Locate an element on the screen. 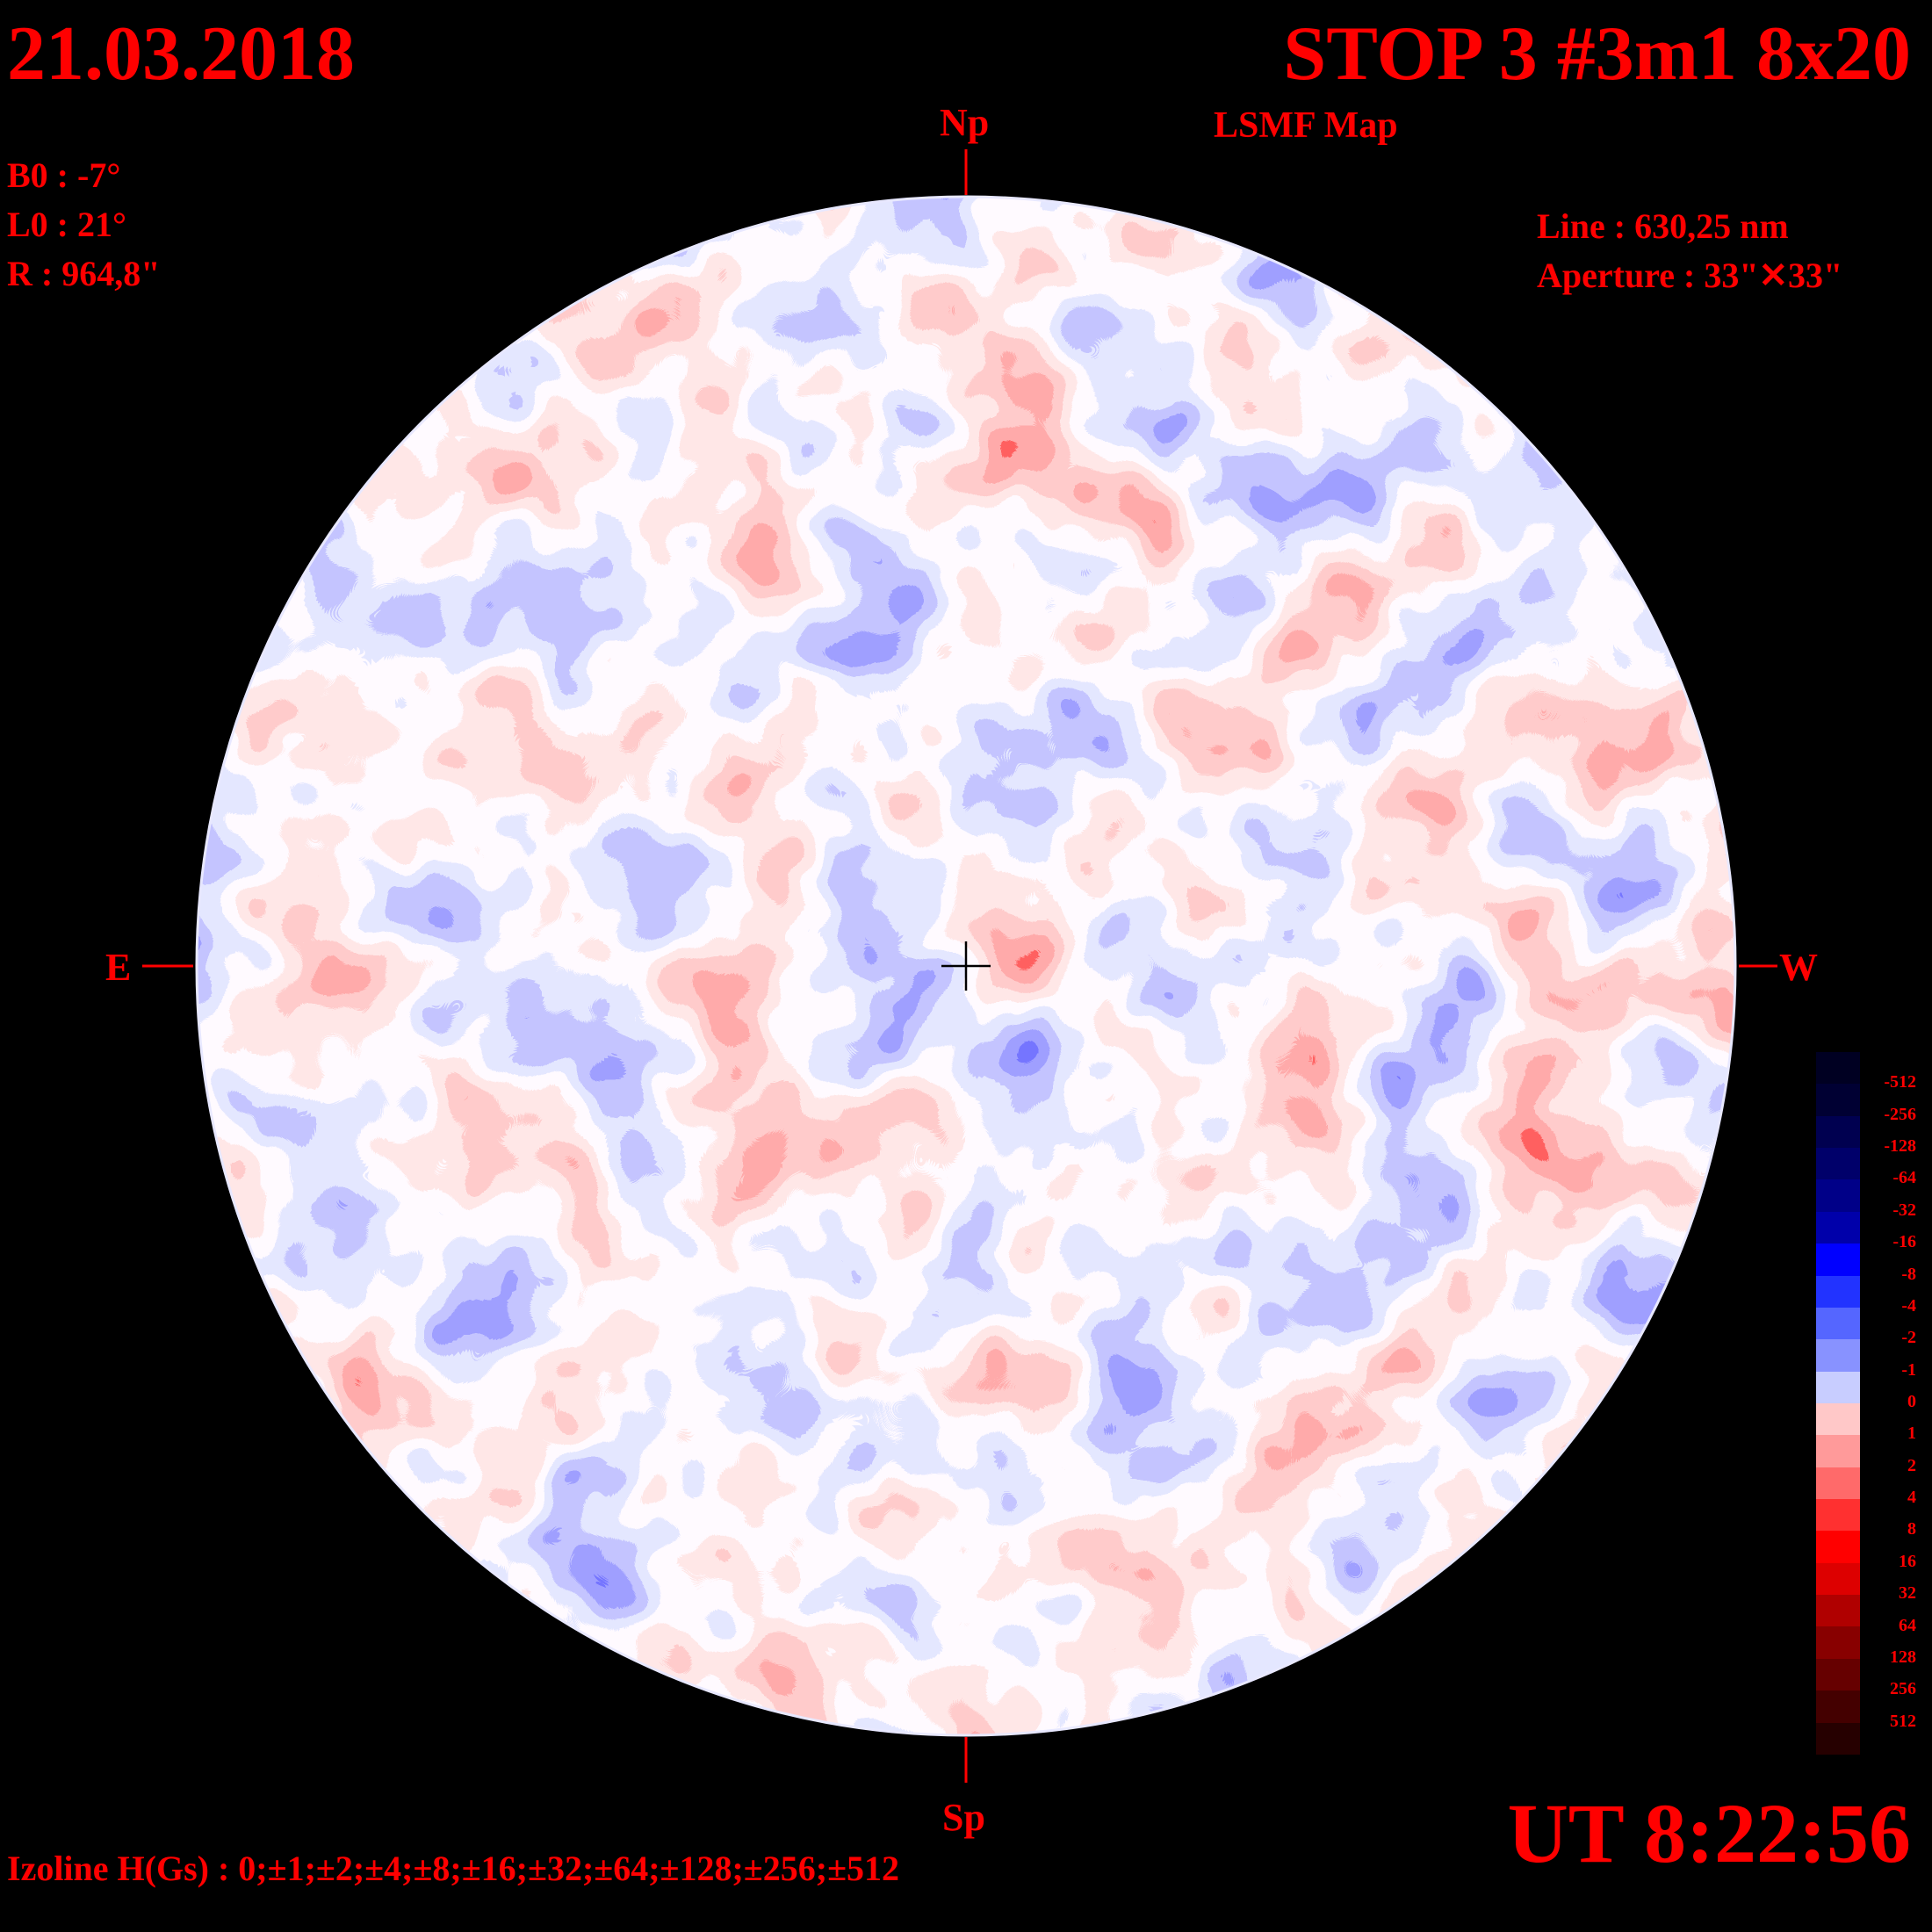 Image resolution: width=1932 pixels, height=1932 pixels. legend-label: 64 is located at coordinates (1908, 1625).